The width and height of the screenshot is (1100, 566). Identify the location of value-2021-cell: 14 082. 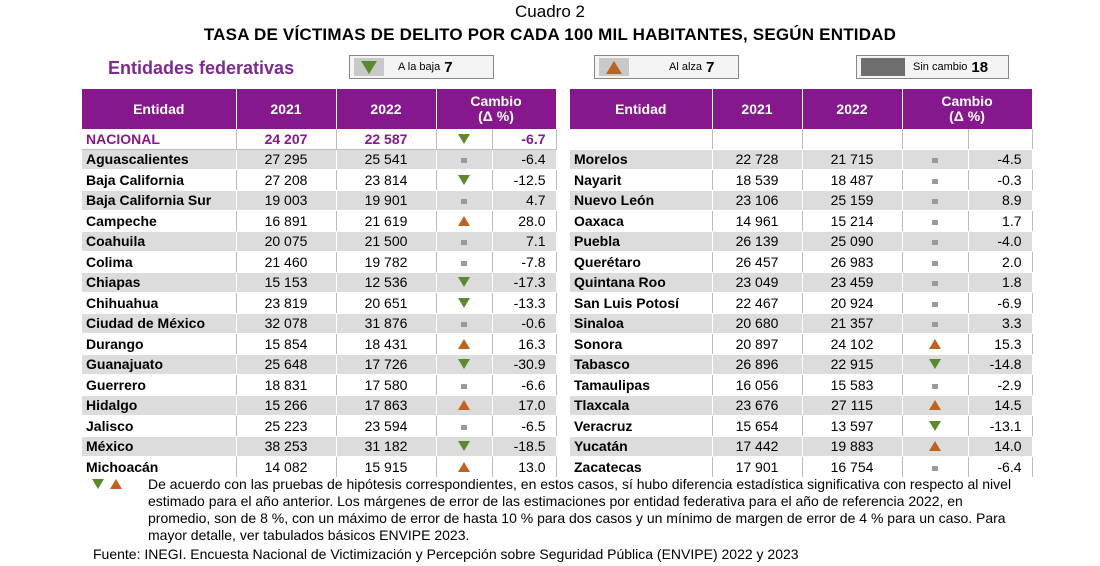
(286, 467).